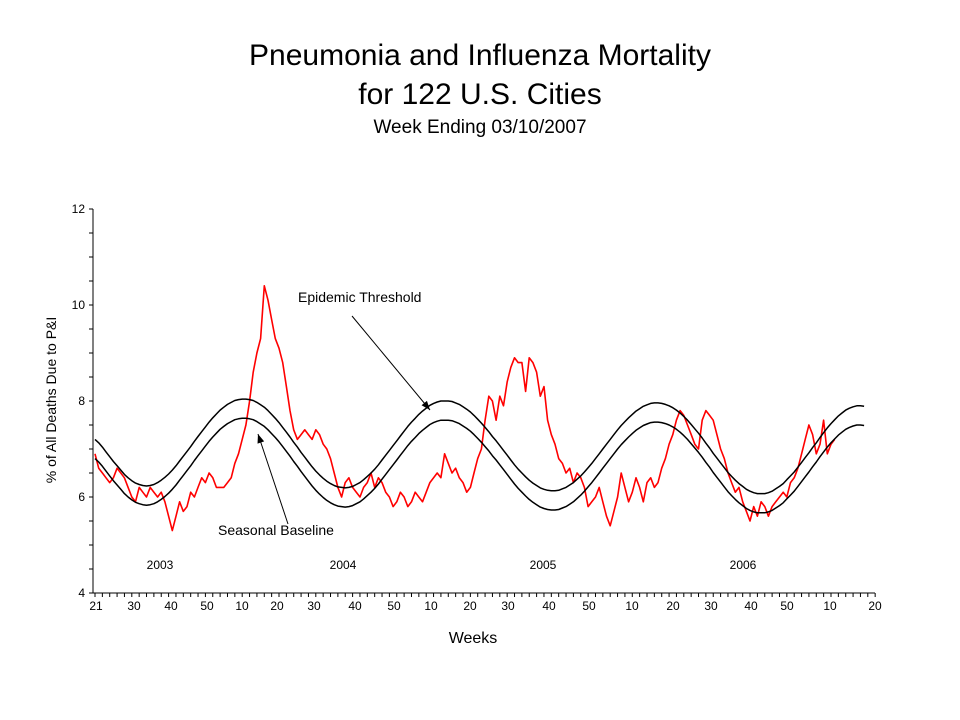 Image resolution: width=960 pixels, height=720 pixels. What do you see at coordinates (391, 363) in the screenshot?
I see `threshold-arrow` at bounding box center [391, 363].